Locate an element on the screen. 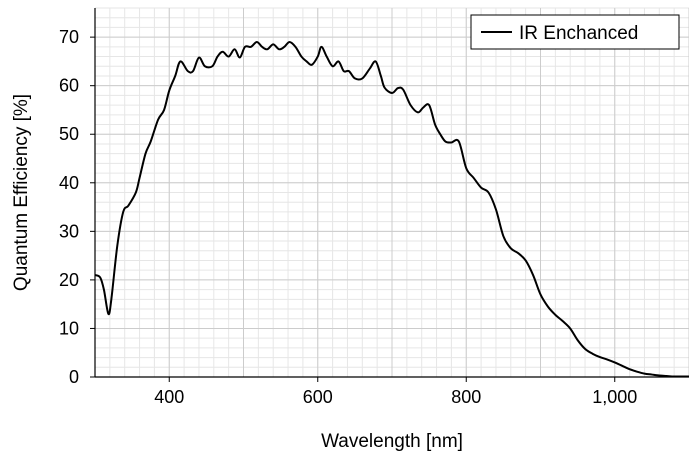 The width and height of the screenshot is (689, 459). y-tick-label: 20 is located at coordinates (69, 280).